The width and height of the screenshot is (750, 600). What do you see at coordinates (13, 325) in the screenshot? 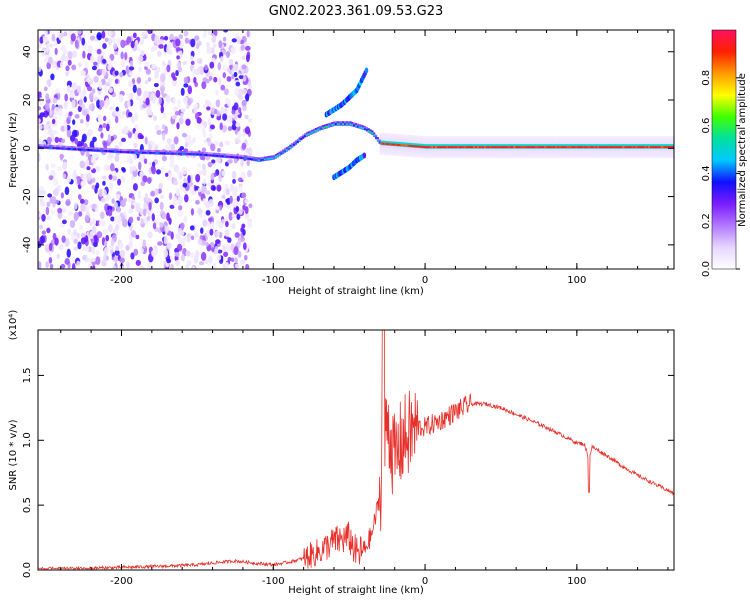
I see `snr-y-multiplier: (x10⁴)` at bounding box center [13, 325].